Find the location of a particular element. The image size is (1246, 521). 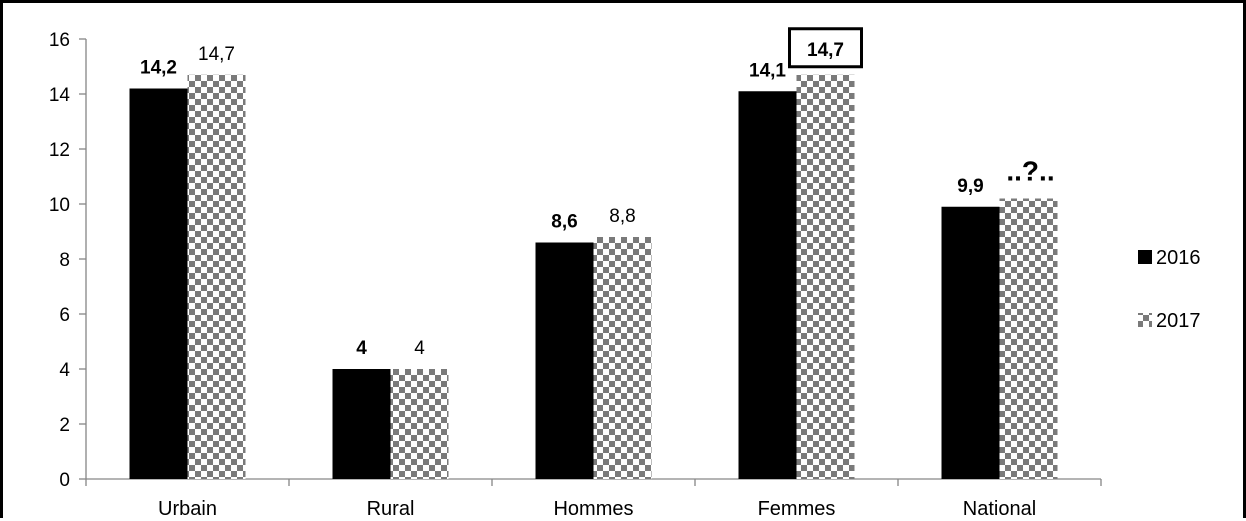

y-tick-label: 10 is located at coordinates (59, 205).